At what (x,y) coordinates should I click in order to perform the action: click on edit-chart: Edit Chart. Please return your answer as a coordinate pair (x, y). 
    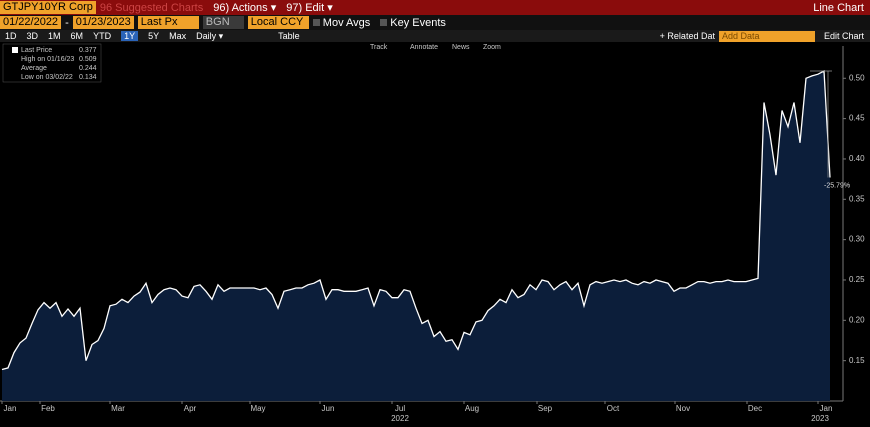
    Looking at the image, I should click on (843, 36).